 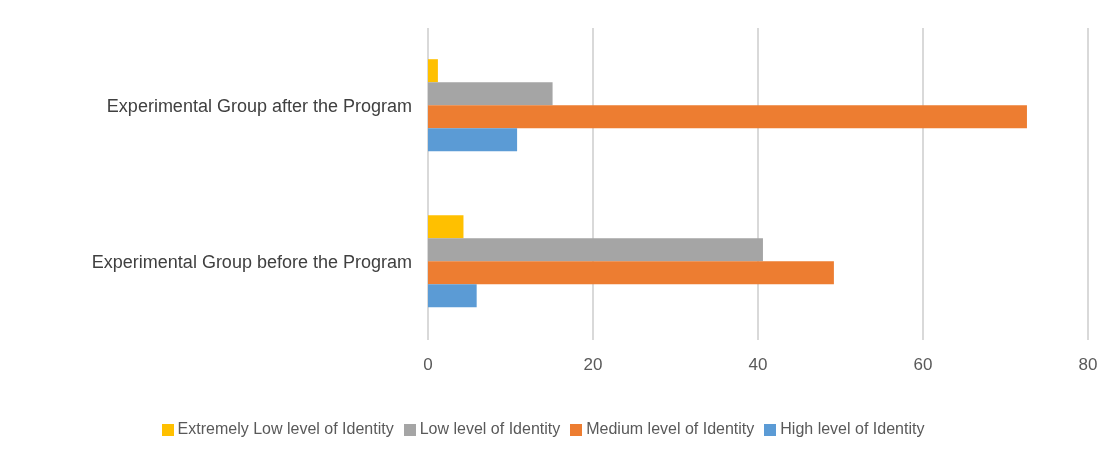 I want to click on x-tick-label: 60, so click(x=923, y=365).